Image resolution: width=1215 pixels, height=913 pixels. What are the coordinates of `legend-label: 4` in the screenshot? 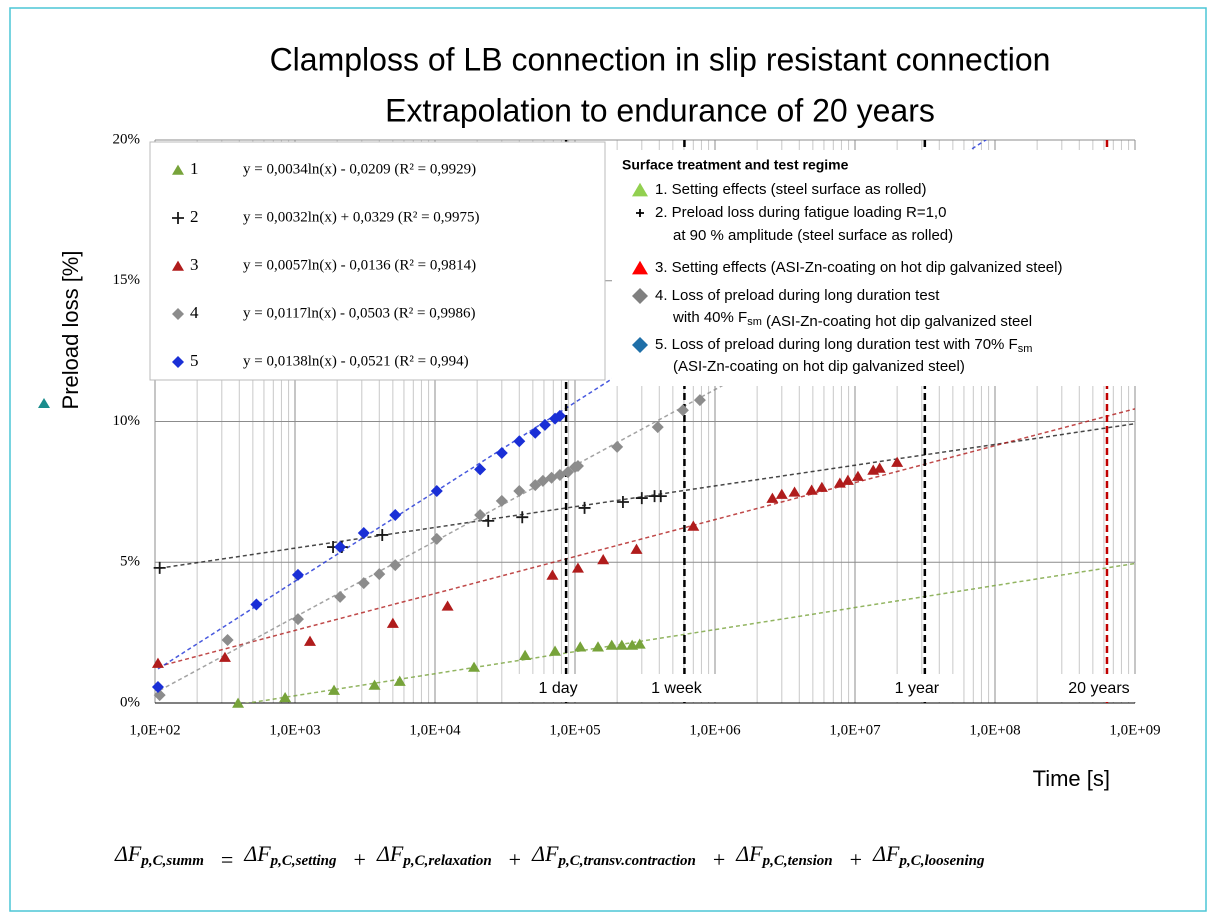 It's located at (194, 312).